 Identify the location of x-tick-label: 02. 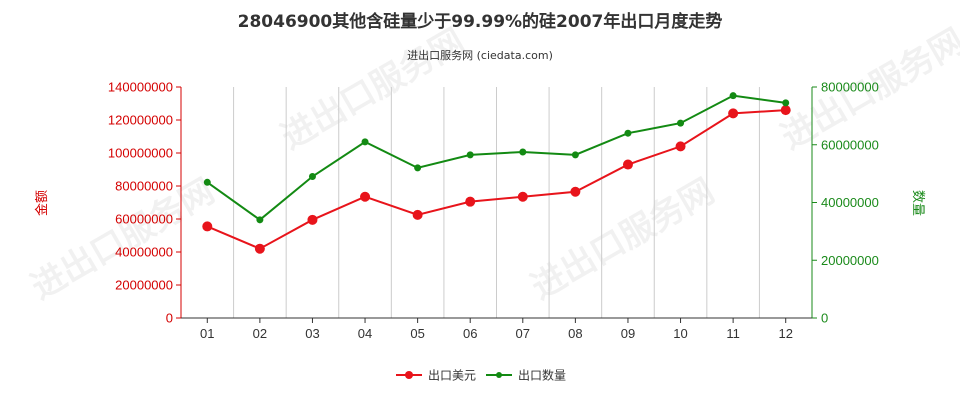
(260, 333).